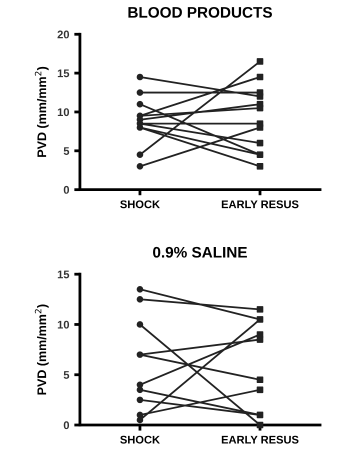  I want to click on chart-title: BLOOD PRODUCTS, so click(200, 12).